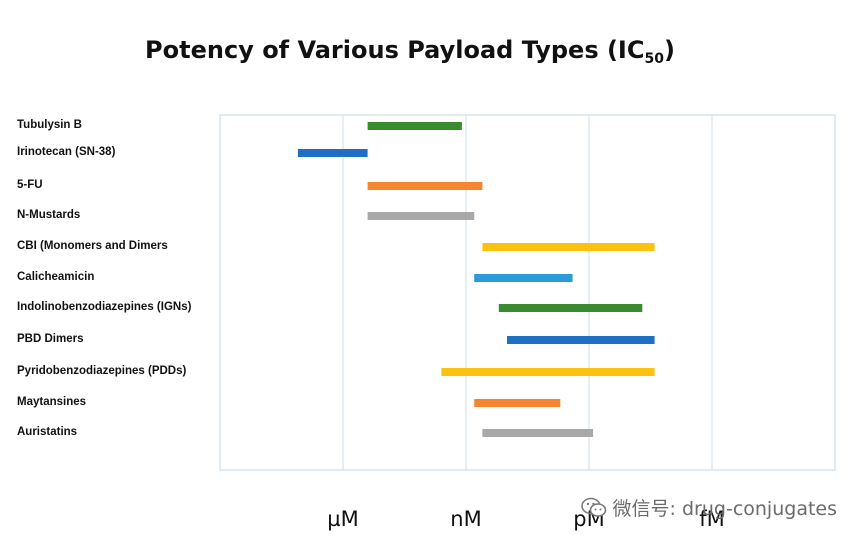  I want to click on wechat-icon, so click(593, 507).